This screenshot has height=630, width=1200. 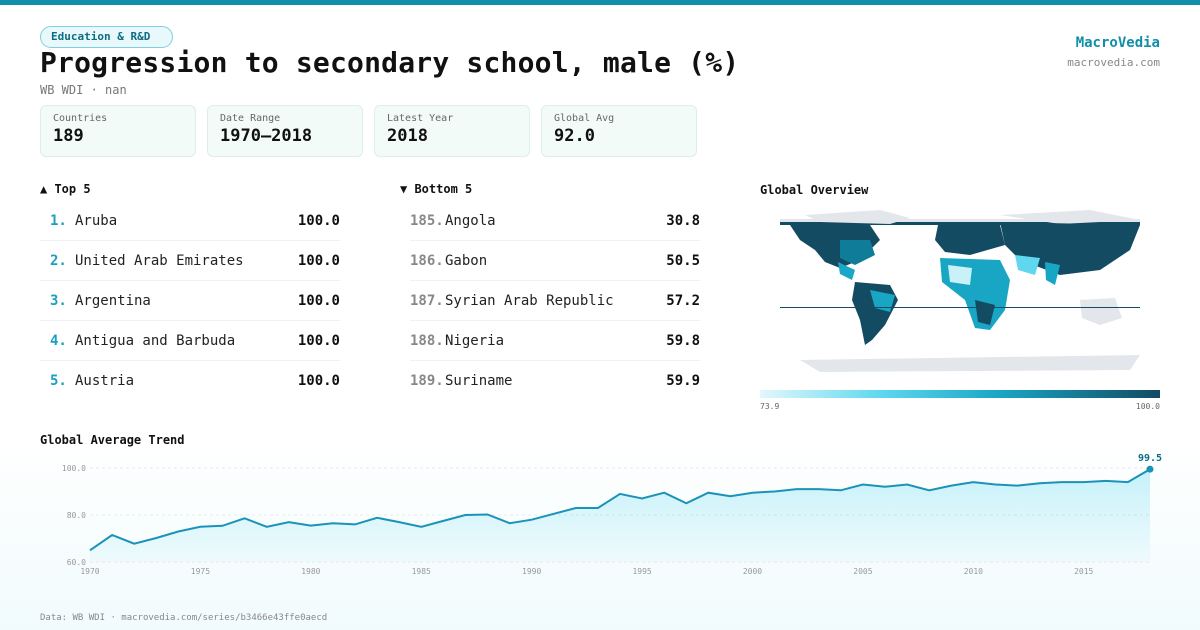 I want to click on map-antarctica, so click(x=970, y=363).